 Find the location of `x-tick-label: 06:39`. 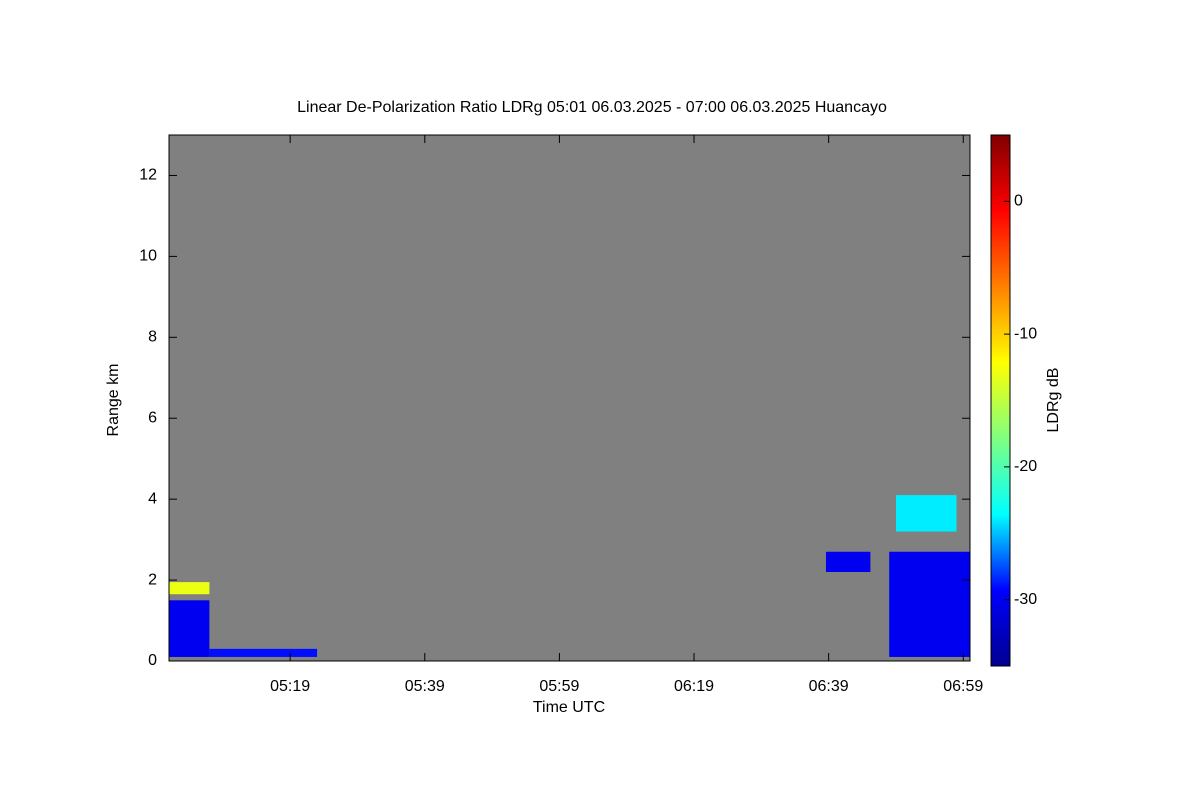

x-tick-label: 06:39 is located at coordinates (829, 686).